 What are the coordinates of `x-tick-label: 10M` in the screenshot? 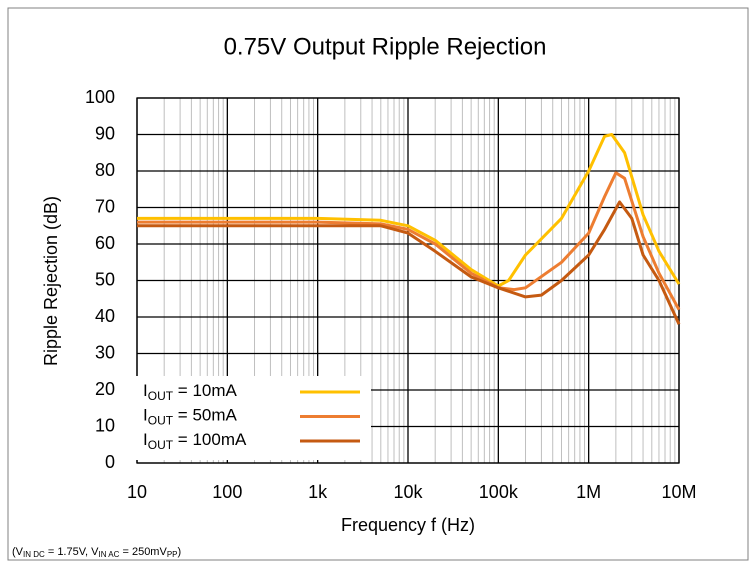 It's located at (678, 492).